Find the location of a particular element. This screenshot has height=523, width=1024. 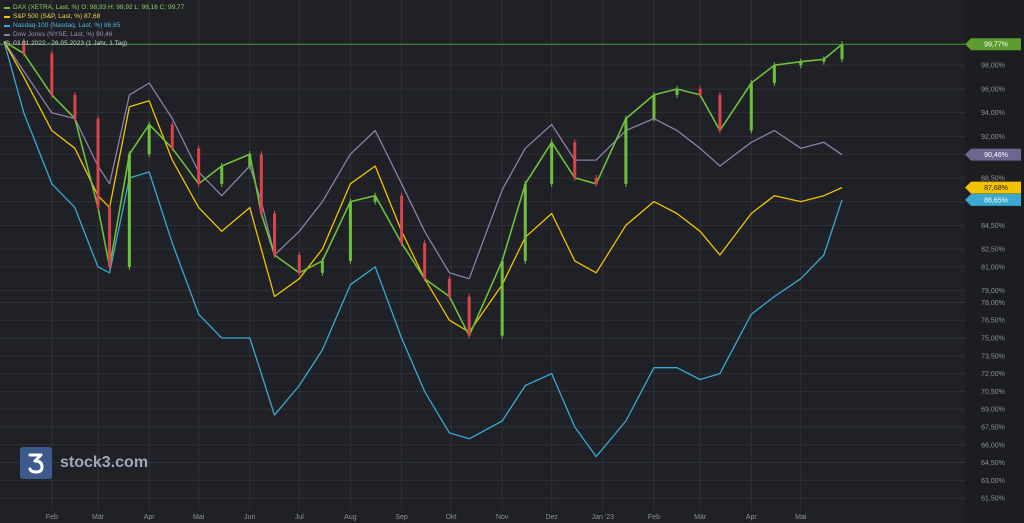

stock3-logo: stock3.com is located at coordinates (84, 463).